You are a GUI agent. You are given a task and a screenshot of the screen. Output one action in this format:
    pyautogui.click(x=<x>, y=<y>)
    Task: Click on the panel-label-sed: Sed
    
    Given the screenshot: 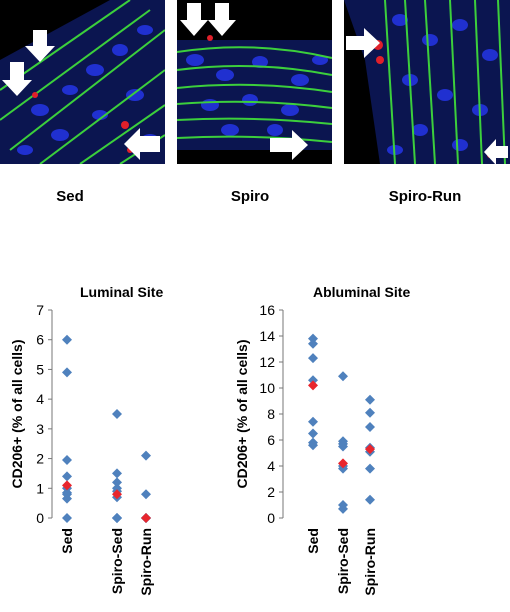 What is the action you would take?
    pyautogui.click(x=70, y=196)
    